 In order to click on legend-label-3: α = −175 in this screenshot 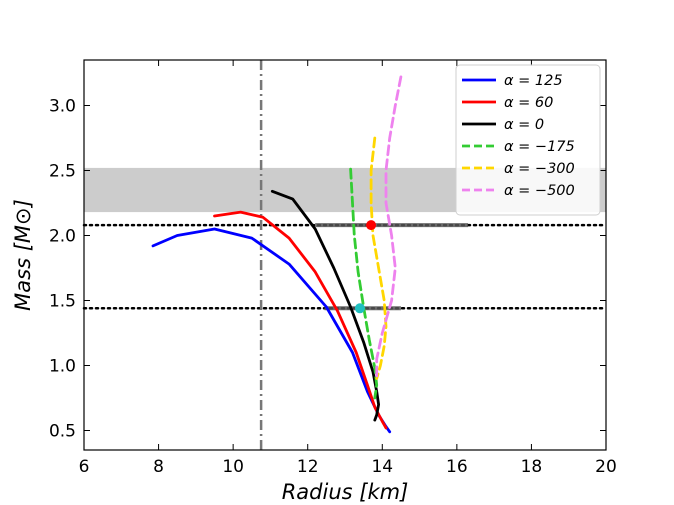, I will do `click(539, 147)`.